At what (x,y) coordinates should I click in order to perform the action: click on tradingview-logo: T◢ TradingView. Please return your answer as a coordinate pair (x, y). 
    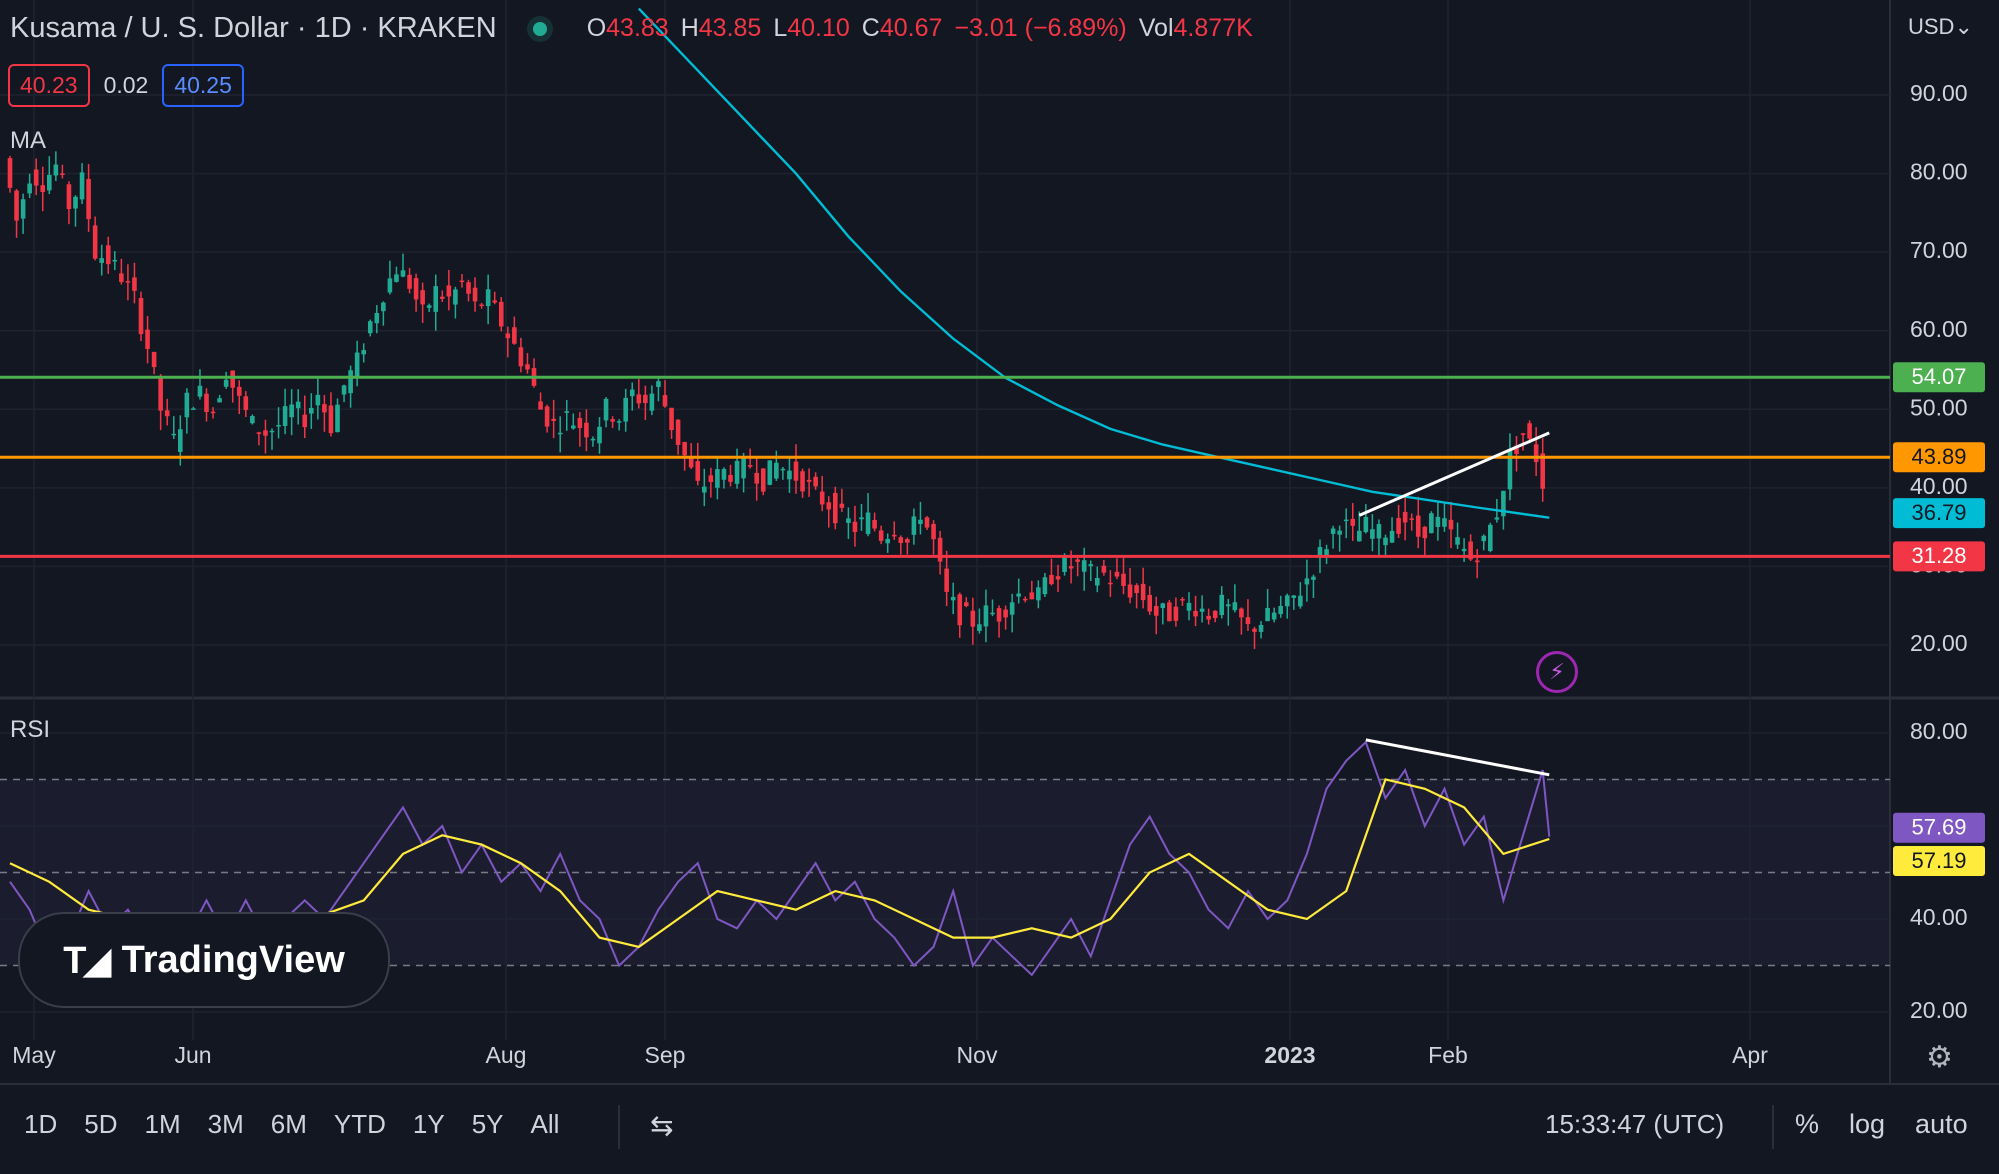
    Looking at the image, I should click on (204, 960).